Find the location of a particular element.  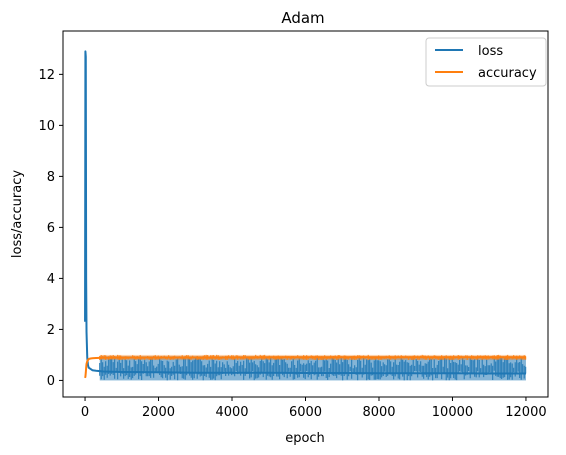

series-noise-loss is located at coordinates (313, 368).